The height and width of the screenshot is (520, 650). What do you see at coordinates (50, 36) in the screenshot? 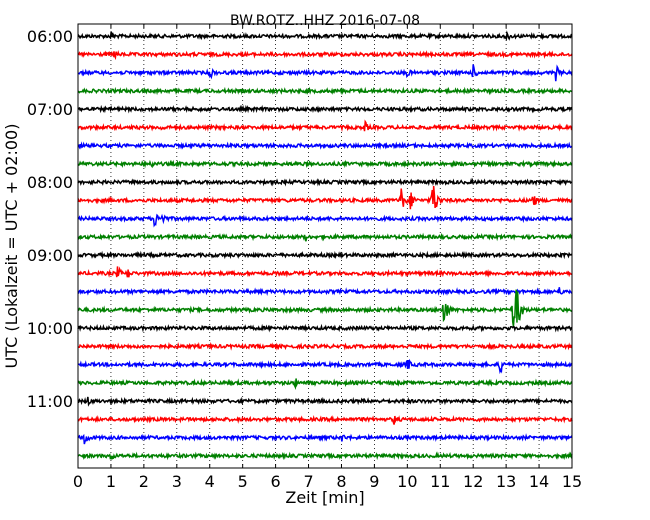
I see `y-tick-label-0: 06:00` at bounding box center [50, 36].